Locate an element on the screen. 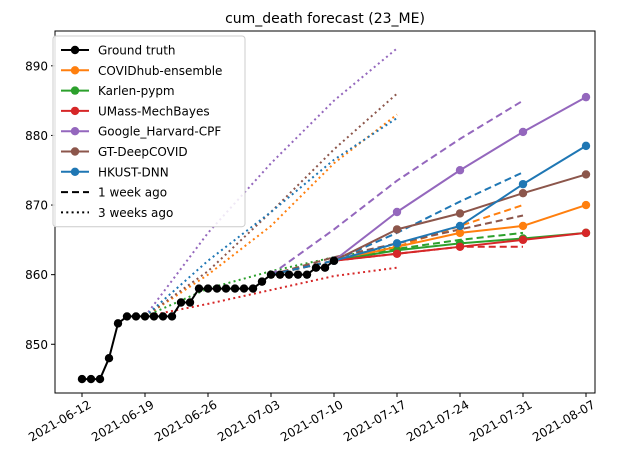  series-line-gt-deepcovid-1-week-ago is located at coordinates (397, 245).